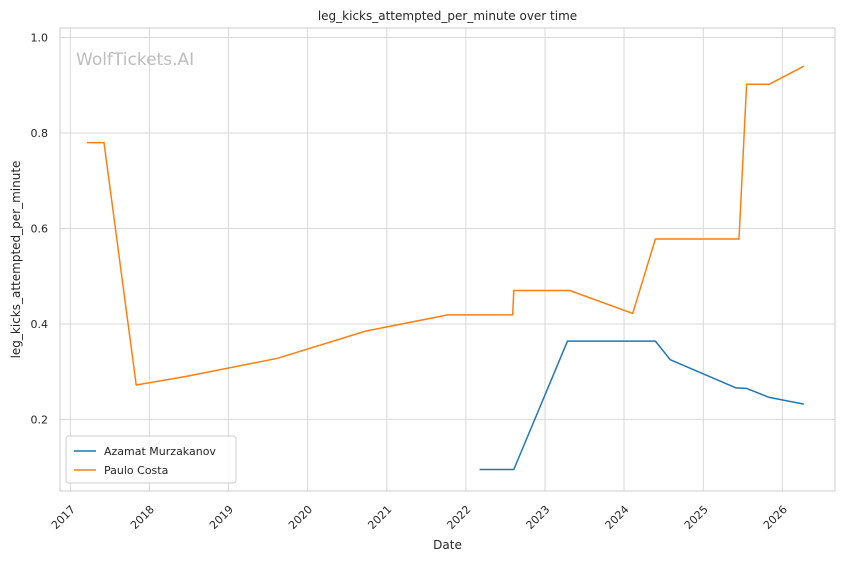  Describe the element at coordinates (40, 38) in the screenshot. I see `y-tick-label: 1.0` at that location.